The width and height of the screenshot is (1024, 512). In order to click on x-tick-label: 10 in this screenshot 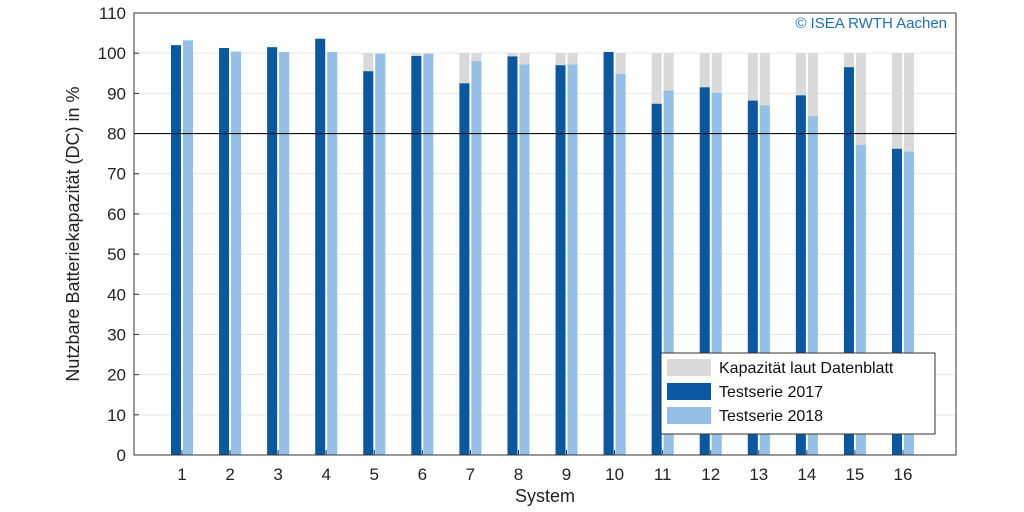, I will do `click(614, 474)`.